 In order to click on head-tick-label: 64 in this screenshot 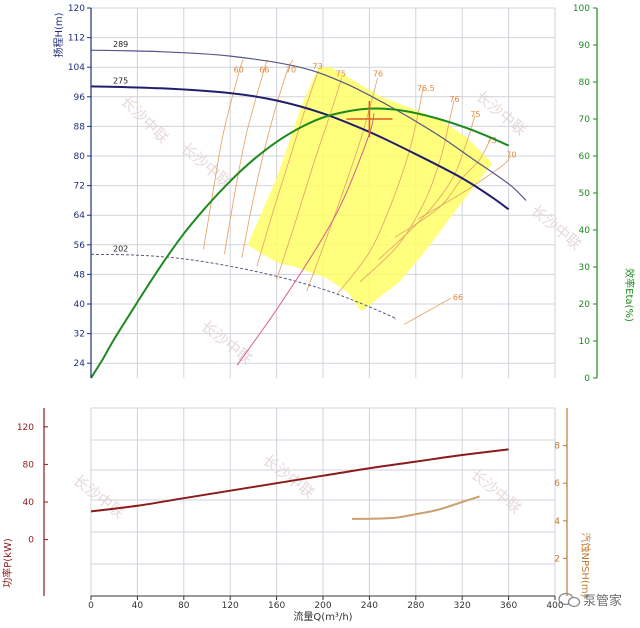, I will do `click(80, 216)`.